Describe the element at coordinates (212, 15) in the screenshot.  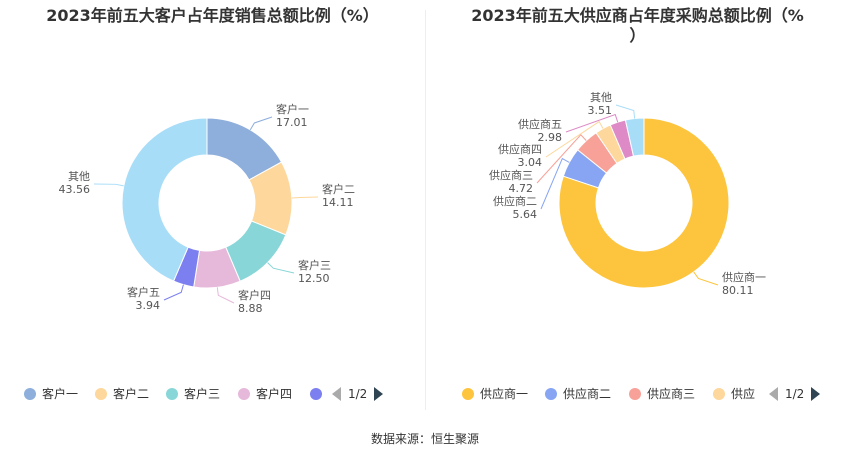
I see `customer-chart-title: 2023年前五大客户占年度销售总额比例（%）` at that location.